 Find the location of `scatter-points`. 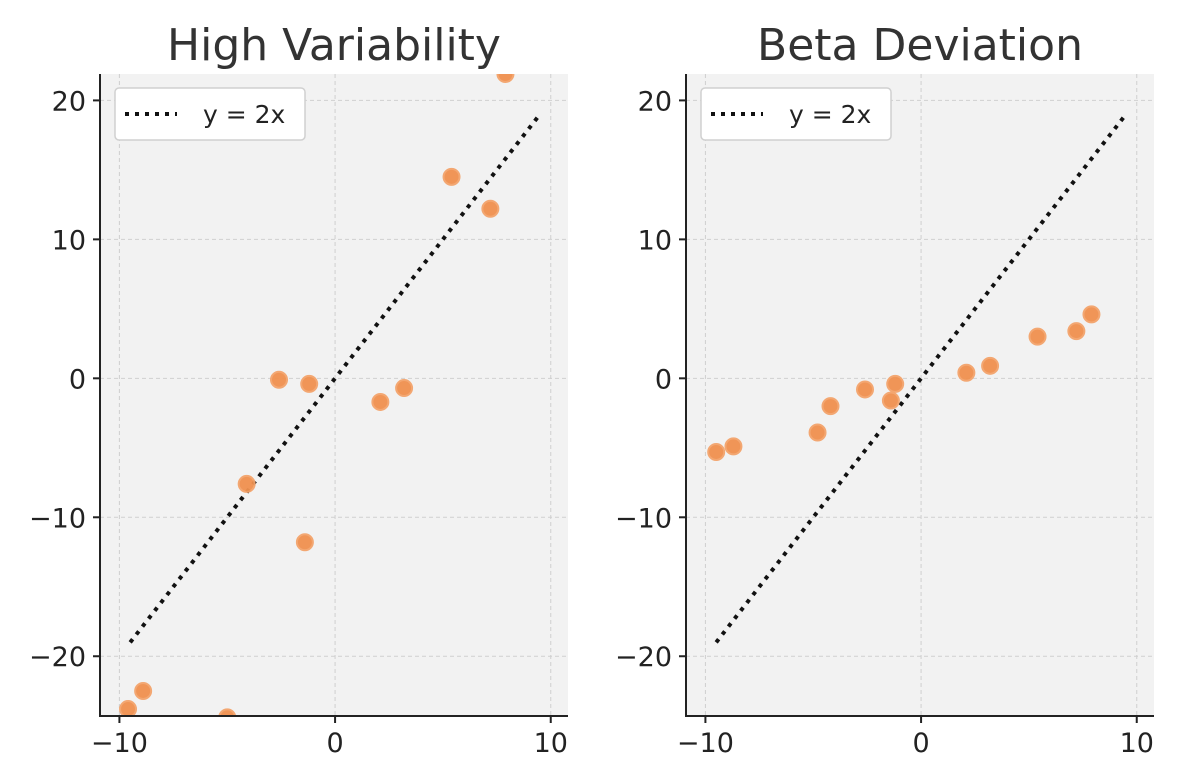

scatter-points is located at coordinates (904, 383).